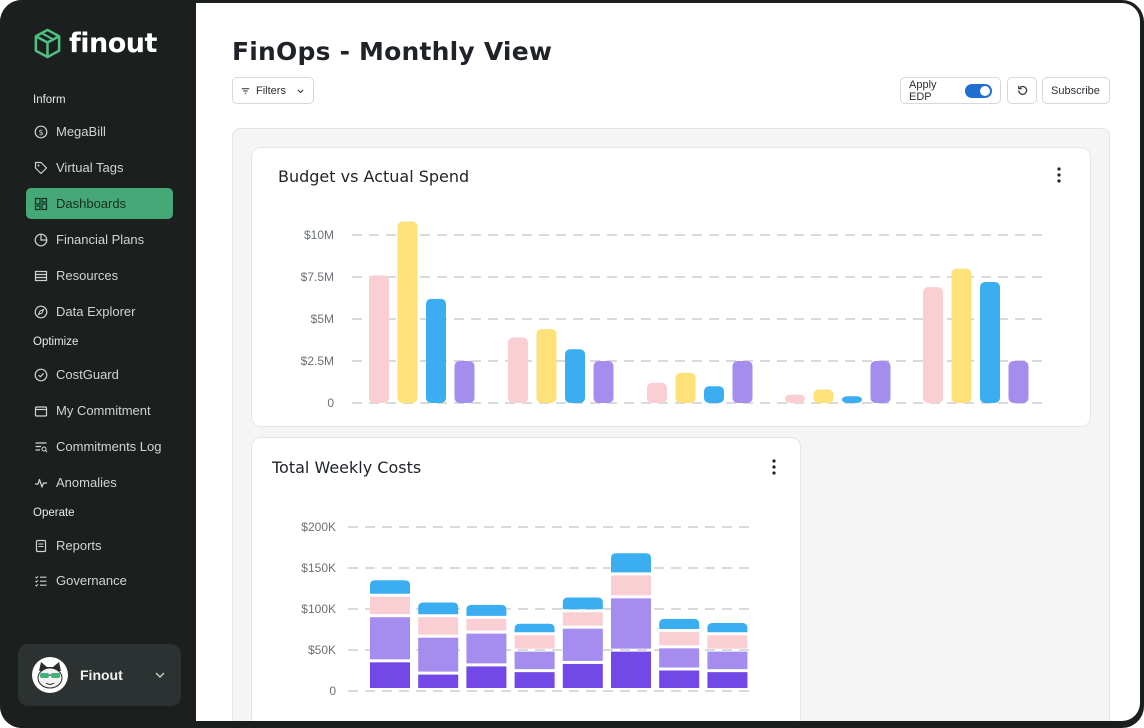 This screenshot has width=1144, height=728. I want to click on dashboard-grid-icon, so click(41, 204).